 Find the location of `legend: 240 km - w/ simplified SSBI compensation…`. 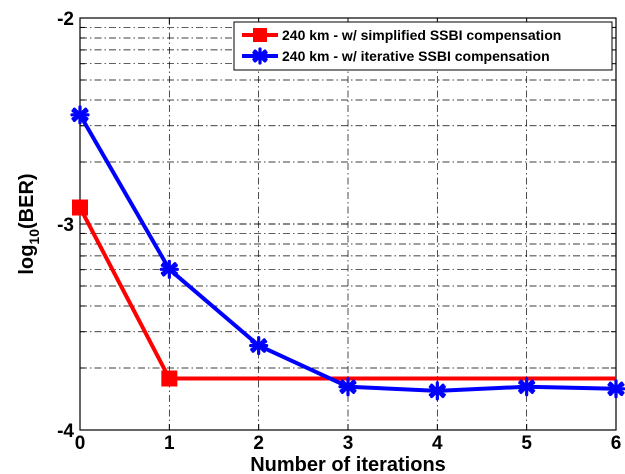

legend: 240 km - w/ simplified SSBI compensation… is located at coordinates (423, 46).